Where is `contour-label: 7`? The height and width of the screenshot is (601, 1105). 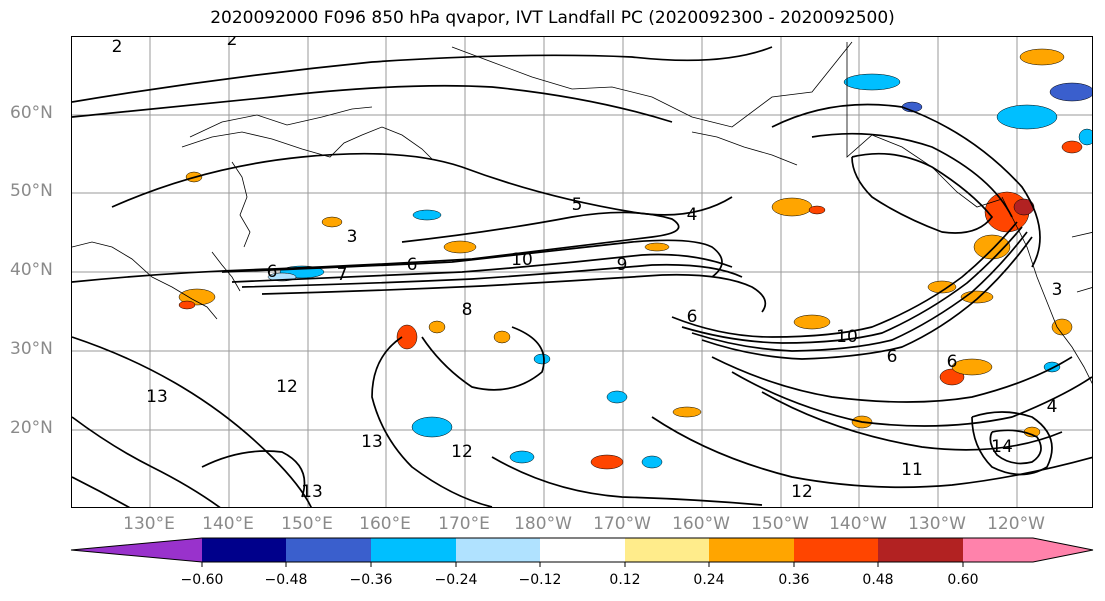 contour-label: 7 is located at coordinates (342, 275).